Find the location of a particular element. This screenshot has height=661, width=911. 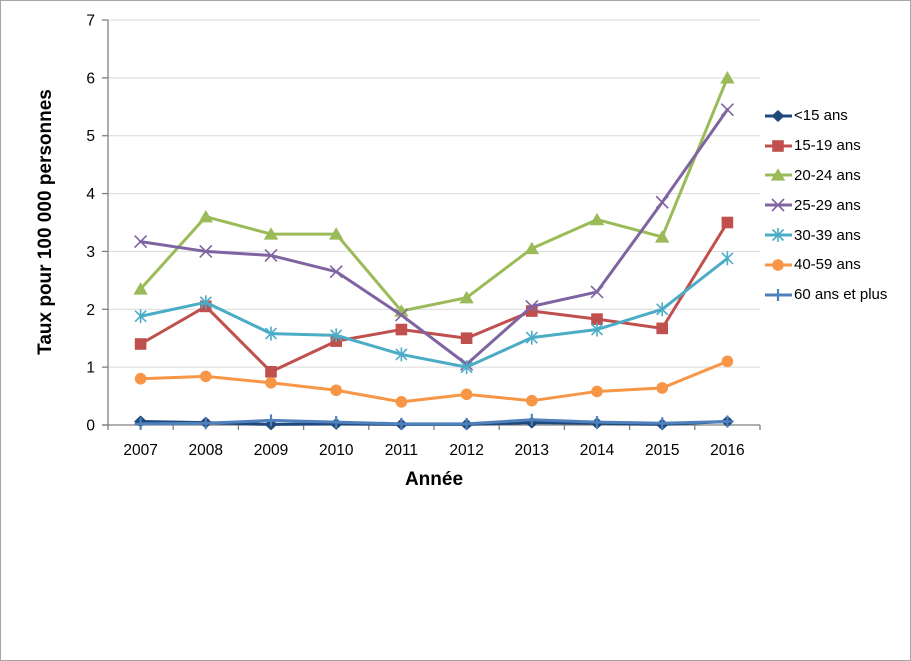

y-tick-label-0: 0 is located at coordinates (90, 426).